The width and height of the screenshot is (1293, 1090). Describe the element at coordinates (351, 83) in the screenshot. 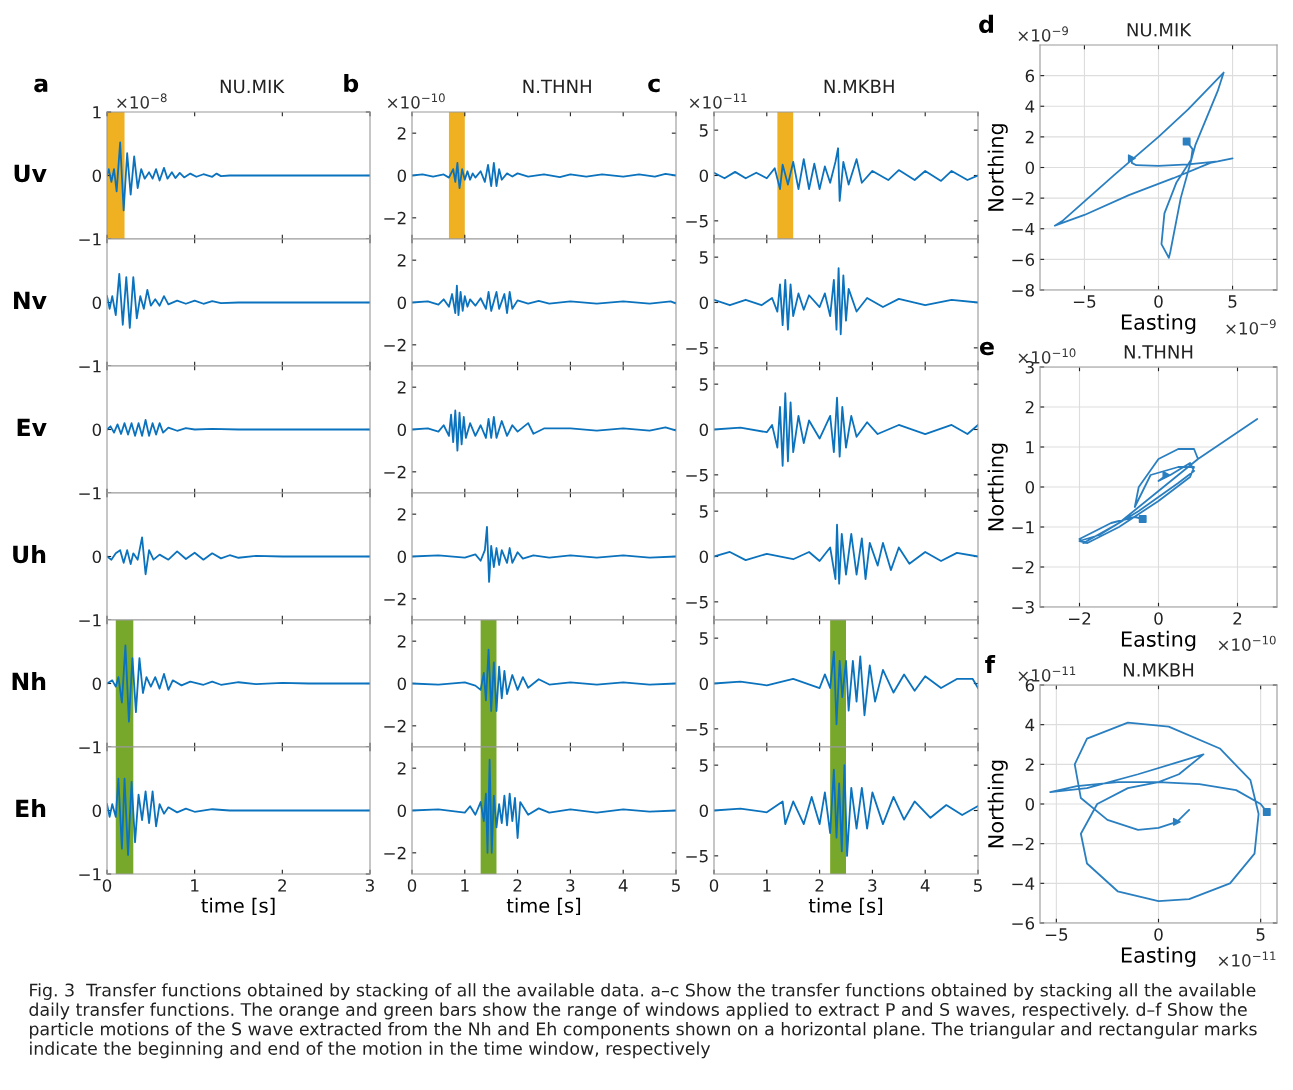

I see `text: b` at that location.